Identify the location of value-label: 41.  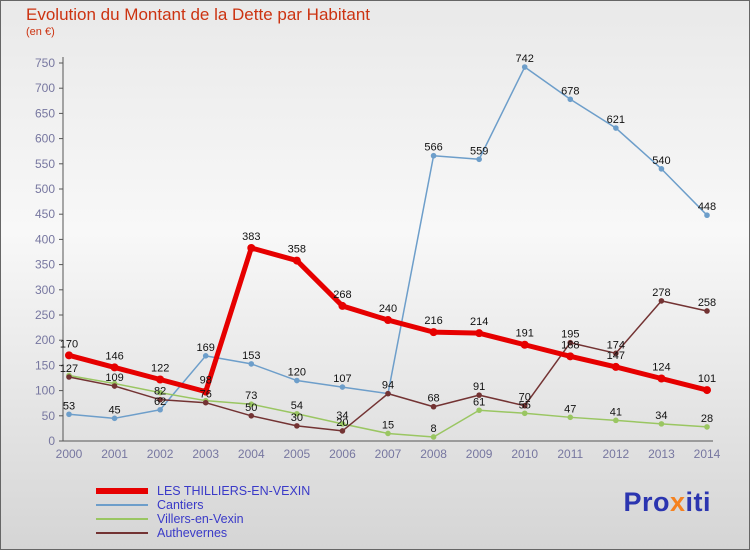
(616, 412).